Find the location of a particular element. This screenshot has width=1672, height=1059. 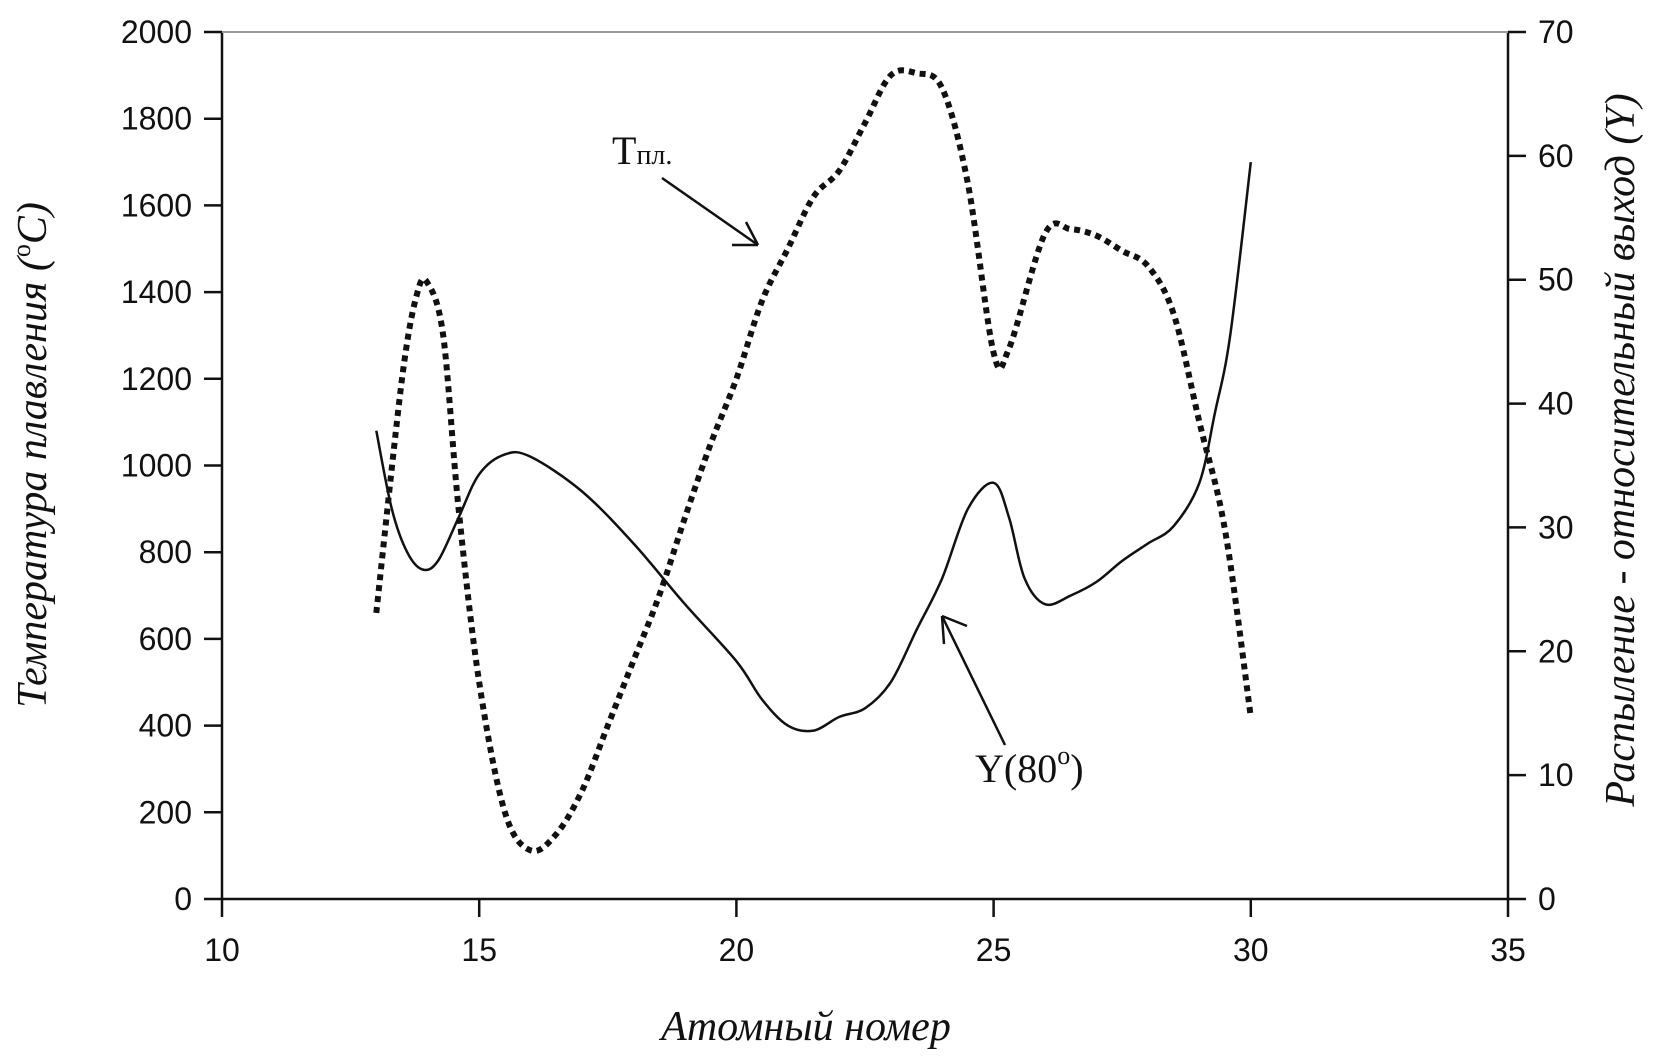

y-right-tick-label: 30 is located at coordinates (1556, 527).